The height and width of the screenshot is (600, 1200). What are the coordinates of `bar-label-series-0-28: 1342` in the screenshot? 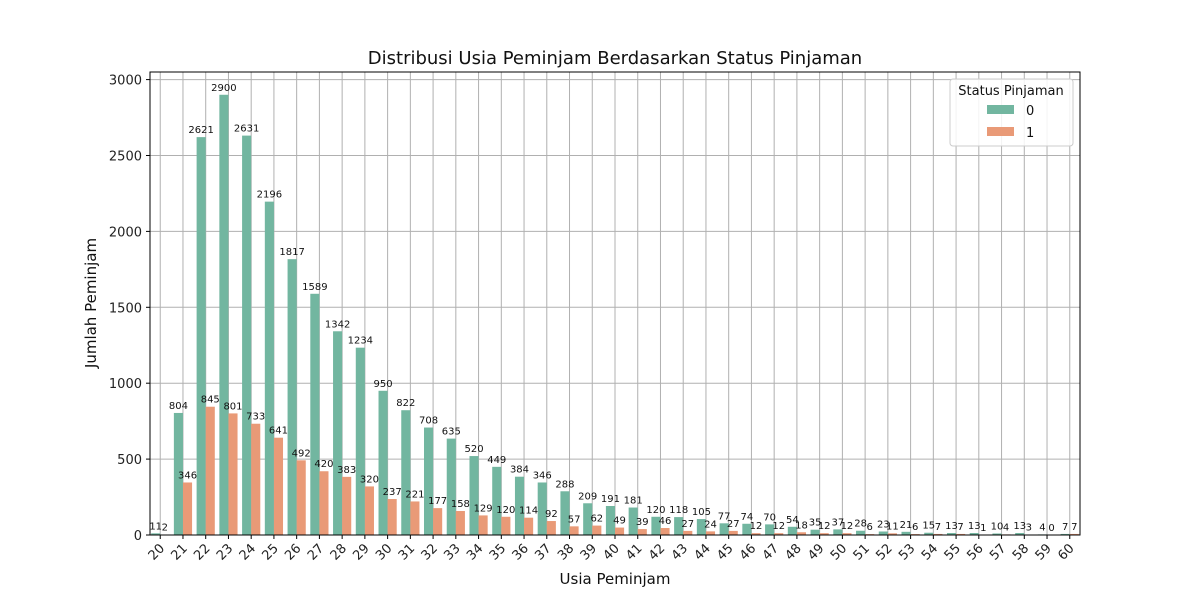 It's located at (337, 324).